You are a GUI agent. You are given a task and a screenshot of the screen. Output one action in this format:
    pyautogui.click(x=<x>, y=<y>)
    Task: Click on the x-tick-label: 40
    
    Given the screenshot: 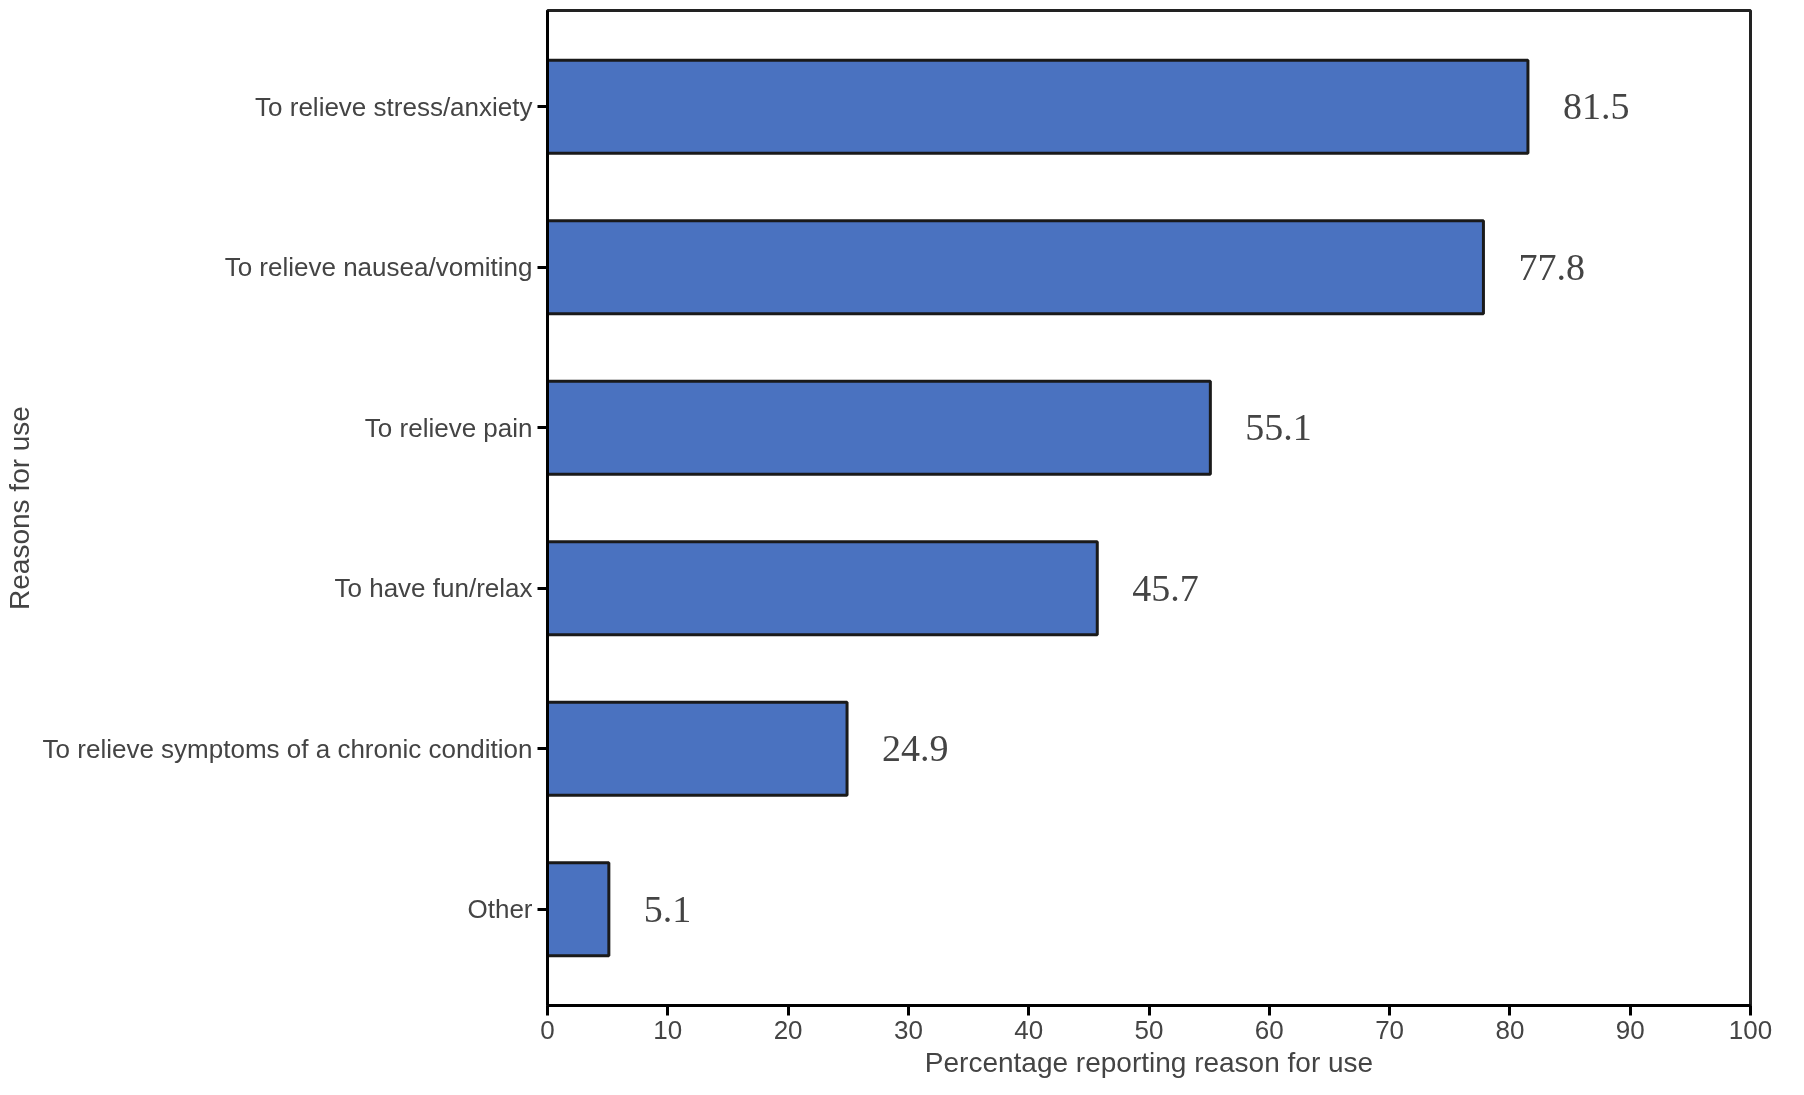 What is the action you would take?
    pyautogui.click(x=1029, y=1029)
    